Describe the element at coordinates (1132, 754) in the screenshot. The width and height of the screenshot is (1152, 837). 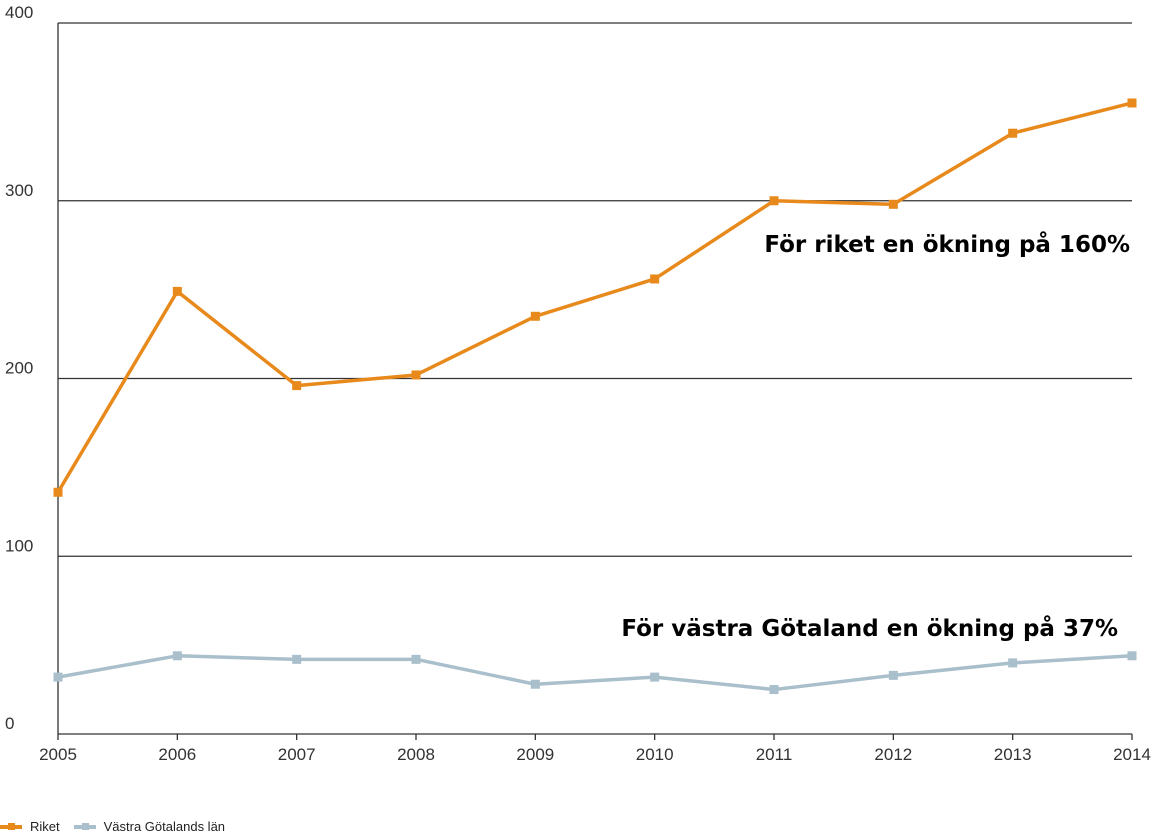
I see `x-tick-label: 2014` at that location.